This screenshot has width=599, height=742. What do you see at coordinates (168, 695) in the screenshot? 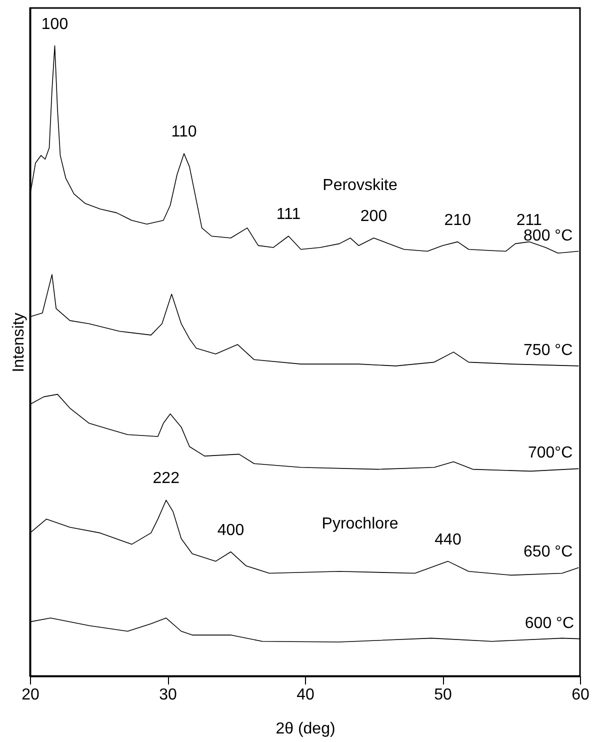
I see `x-tick-label: 30` at bounding box center [168, 695].